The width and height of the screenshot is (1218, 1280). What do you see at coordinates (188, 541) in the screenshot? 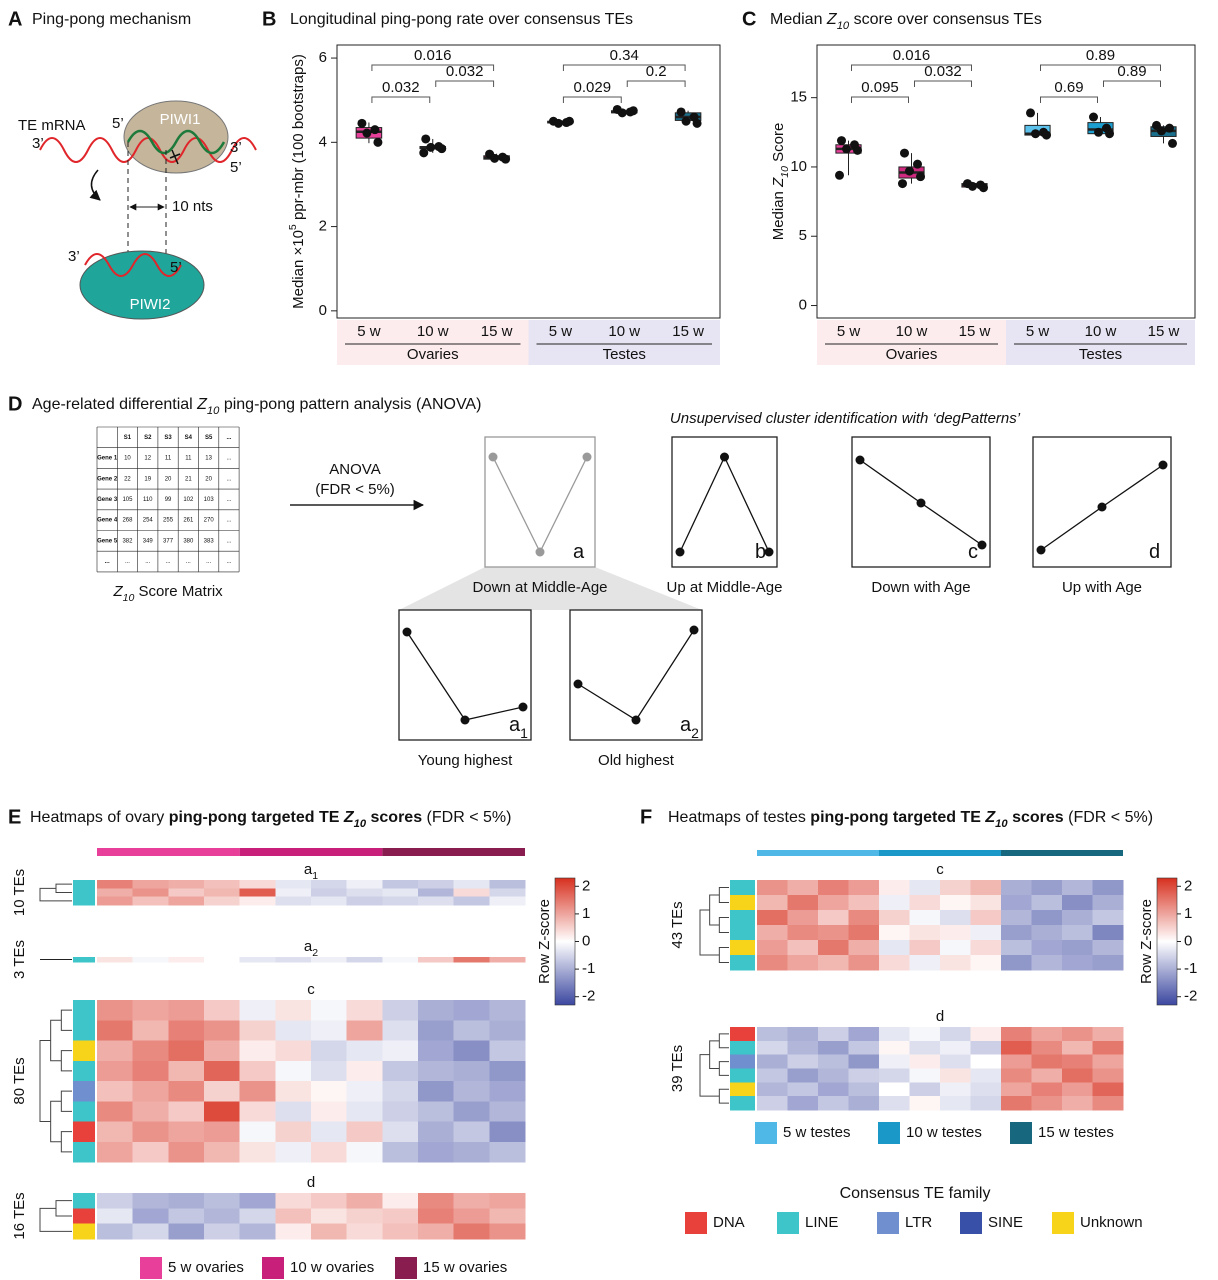
I see `table-cell: 380` at bounding box center [188, 541].